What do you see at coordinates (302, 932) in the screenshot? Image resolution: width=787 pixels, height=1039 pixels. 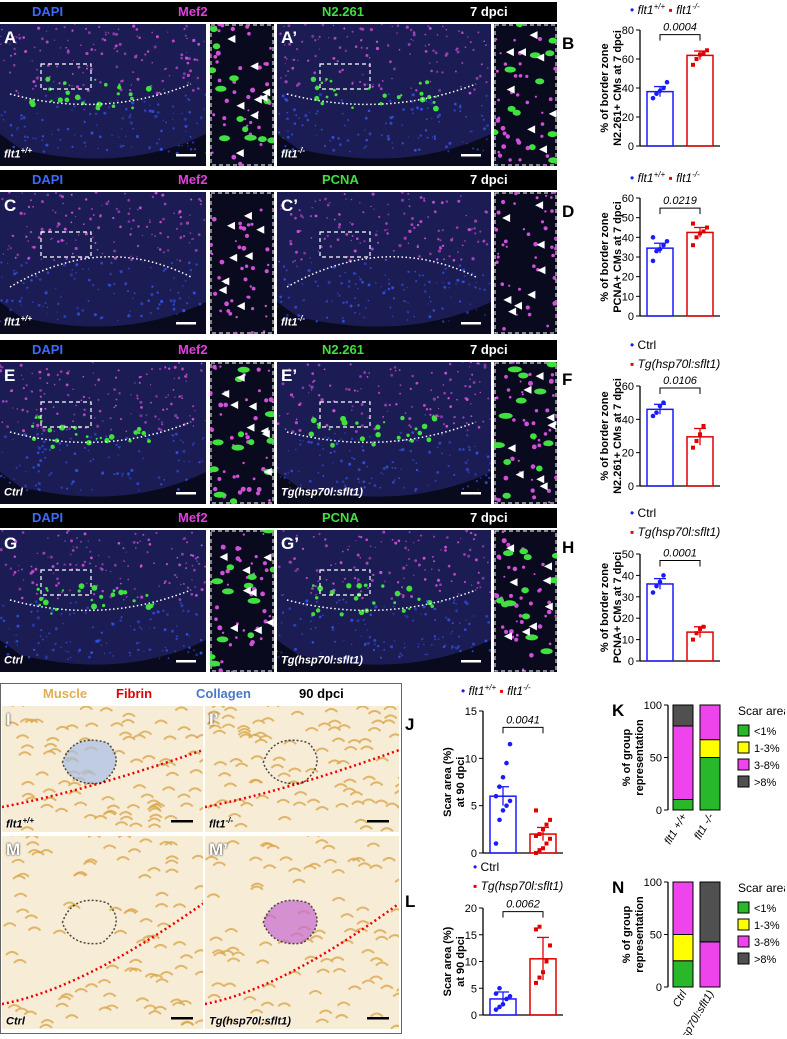 I see `trichrome-panel: M’ Tg(hsp70l:sflt1)` at bounding box center [302, 932].